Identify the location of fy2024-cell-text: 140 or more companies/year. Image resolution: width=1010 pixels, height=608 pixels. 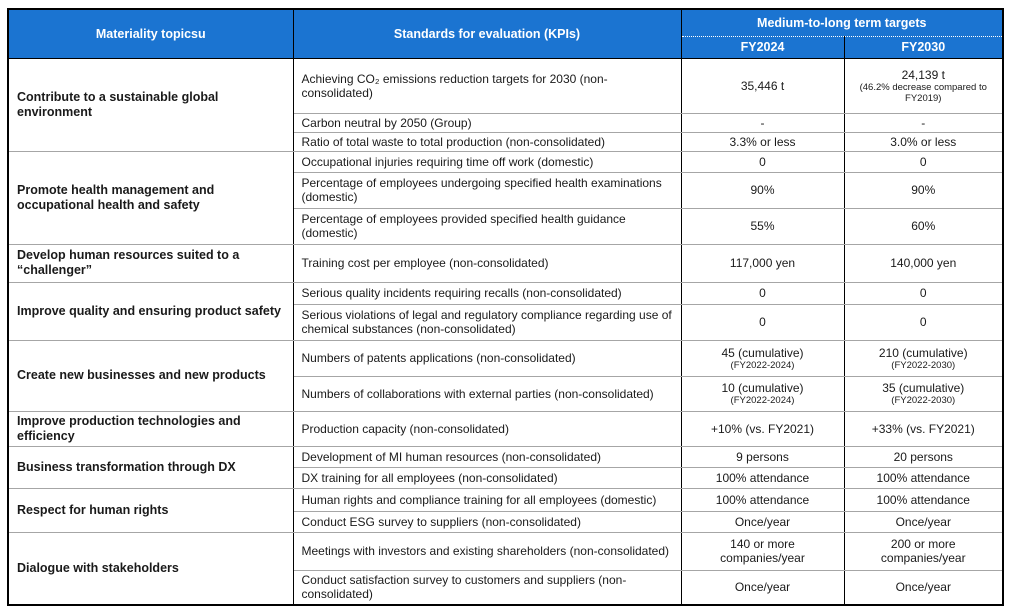
(762, 551).